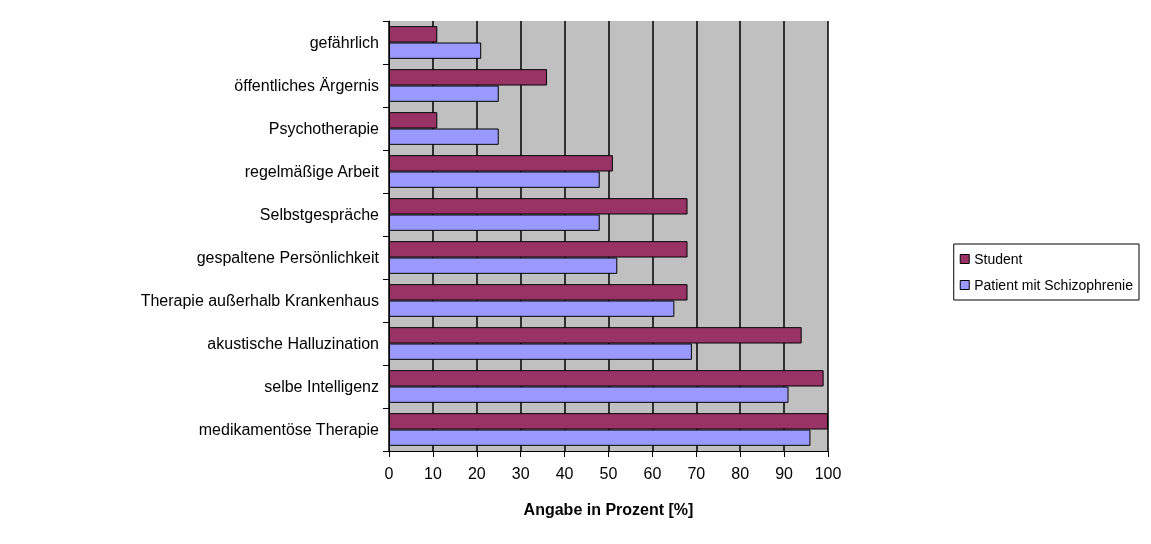  Describe the element at coordinates (306, 85) in the screenshot. I see `y-tick-label: öffentliches Ärgernis` at that location.